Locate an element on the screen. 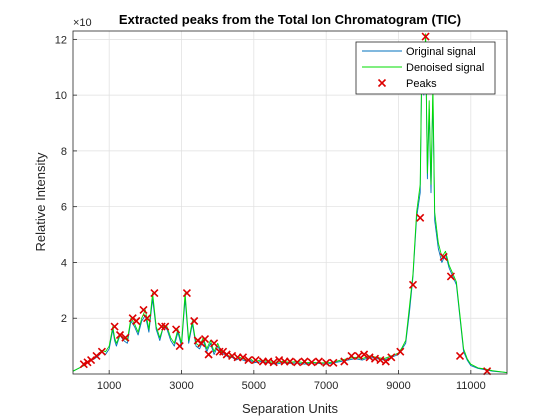  legend: Original signal Denoised signal Peaks is located at coordinates (425, 68).